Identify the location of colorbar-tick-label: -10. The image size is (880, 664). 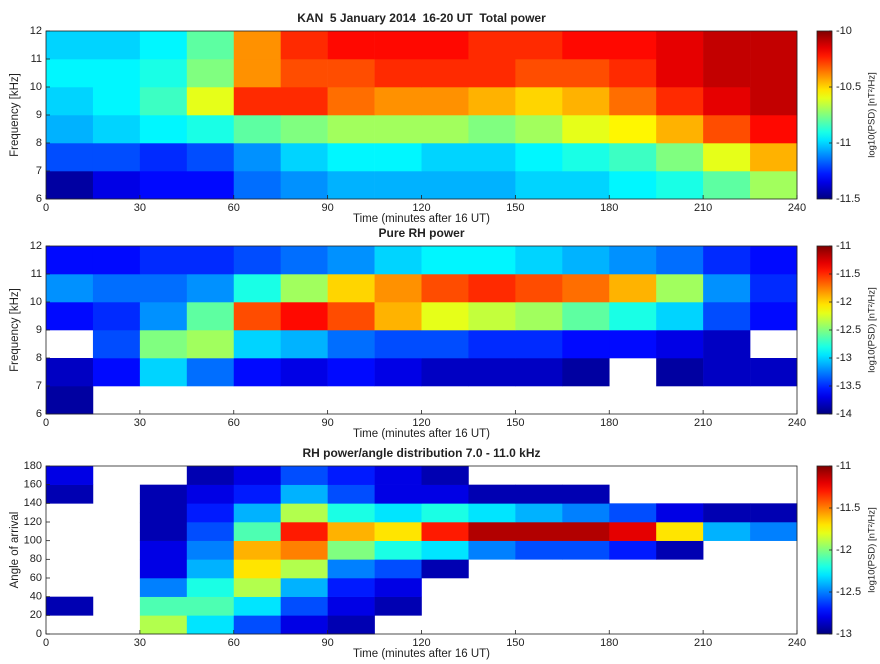
(844, 31).